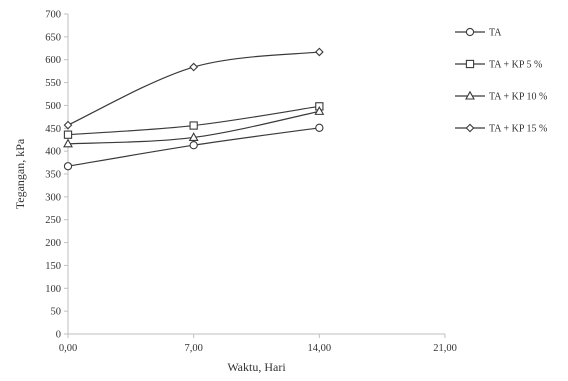  What do you see at coordinates (515, 65) in the screenshot?
I see `legend-label: TA + KP 5 %` at bounding box center [515, 65].